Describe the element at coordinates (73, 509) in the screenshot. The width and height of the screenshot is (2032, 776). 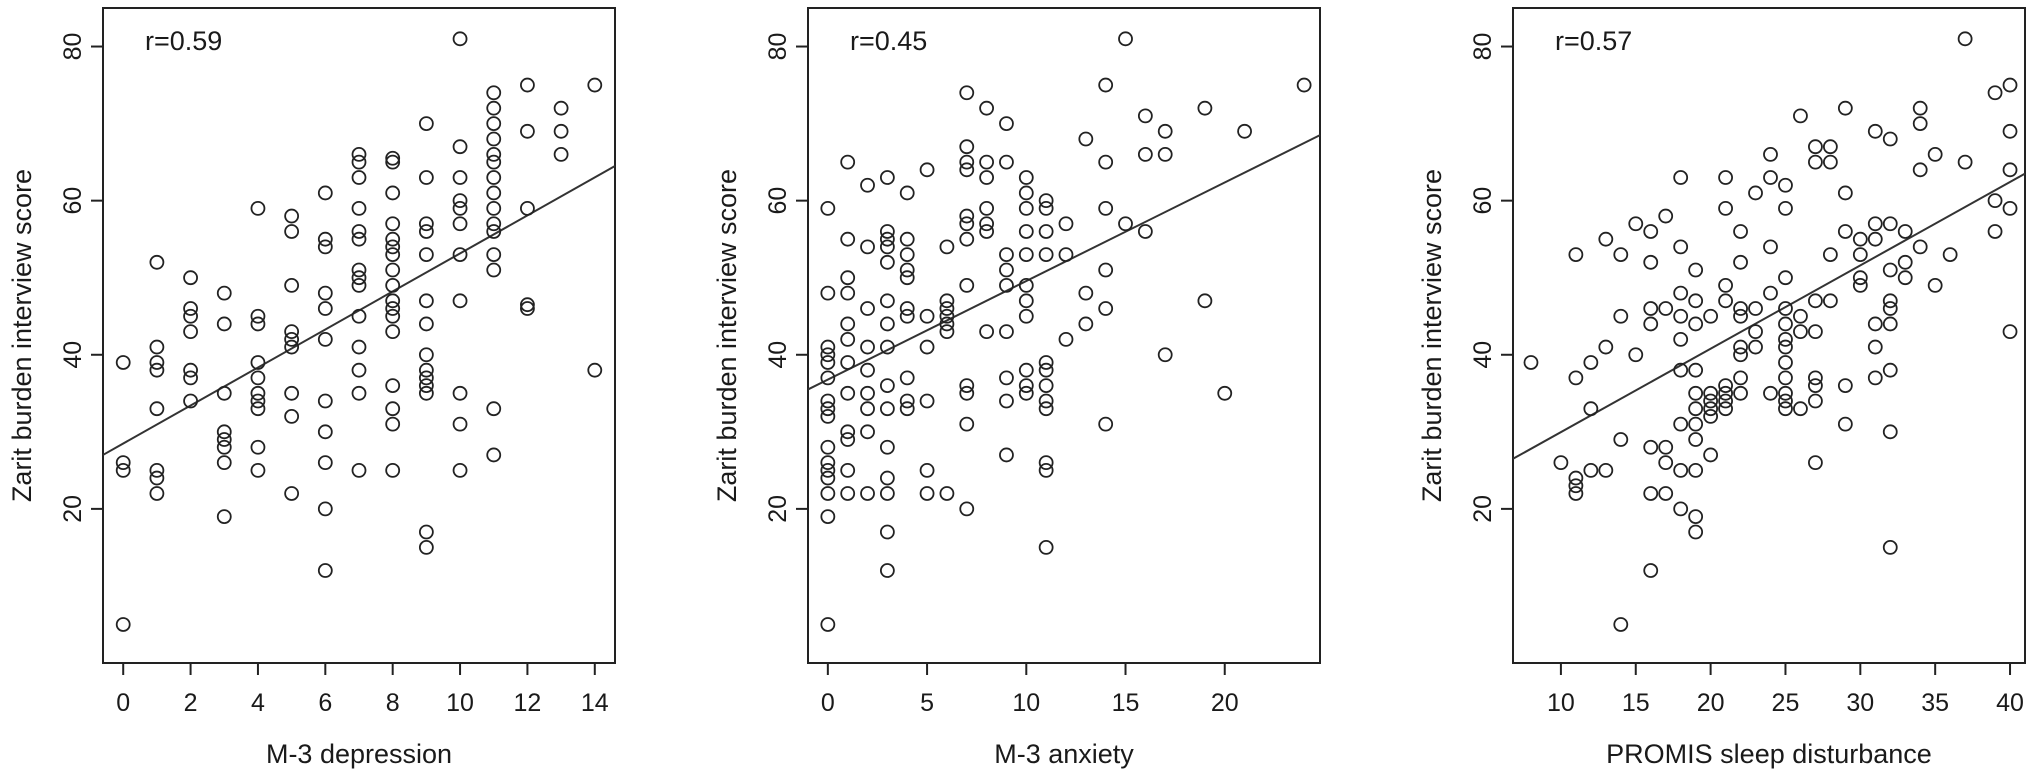
I see `panel-1-y-tick-label: 20` at that location.